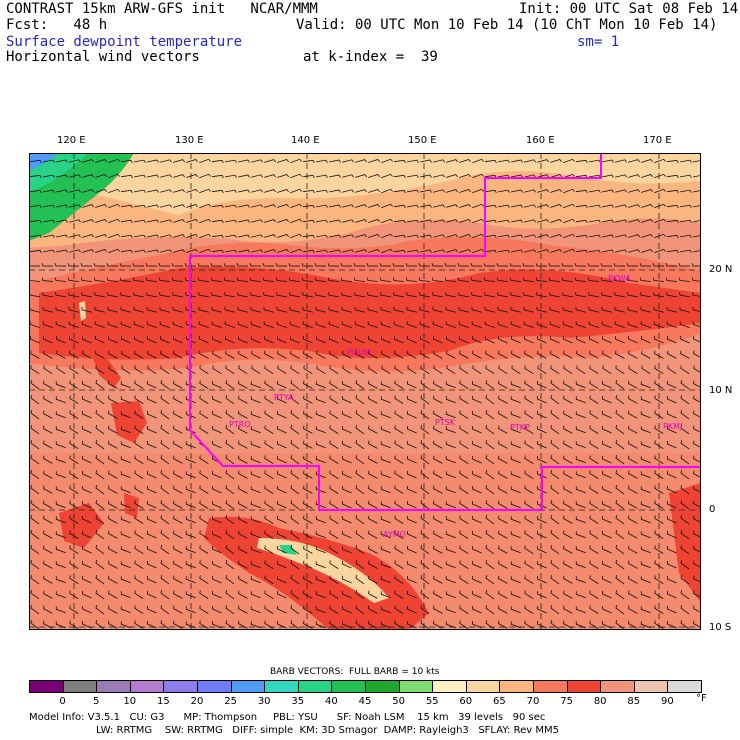 The width and height of the screenshot is (740, 740). Describe the element at coordinates (298, 701) in the screenshot. I see `colorbar-label: 35` at that location.